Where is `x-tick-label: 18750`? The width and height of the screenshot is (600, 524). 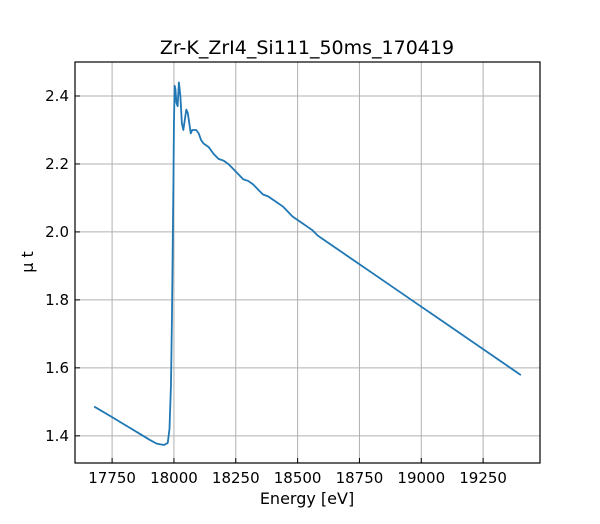
x-tick-label: 18750 is located at coordinates (360, 478).